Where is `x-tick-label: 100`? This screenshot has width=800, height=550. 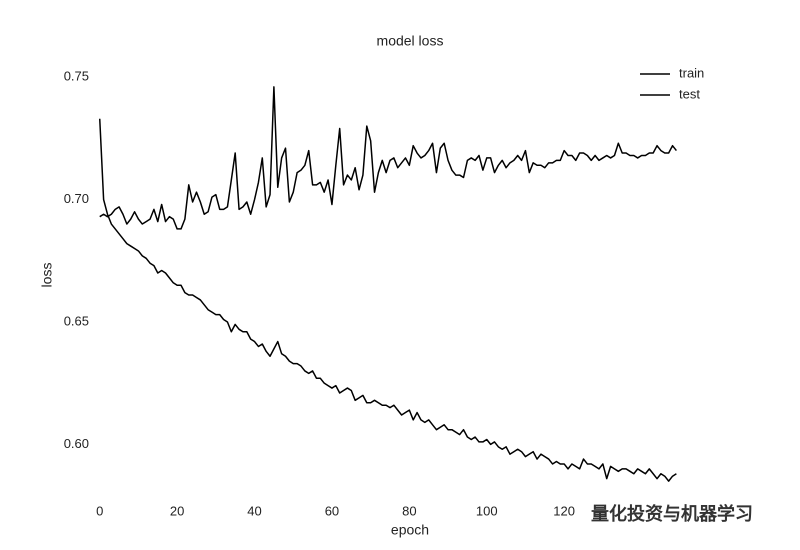
x-tick-label: 100 is located at coordinates (487, 510).